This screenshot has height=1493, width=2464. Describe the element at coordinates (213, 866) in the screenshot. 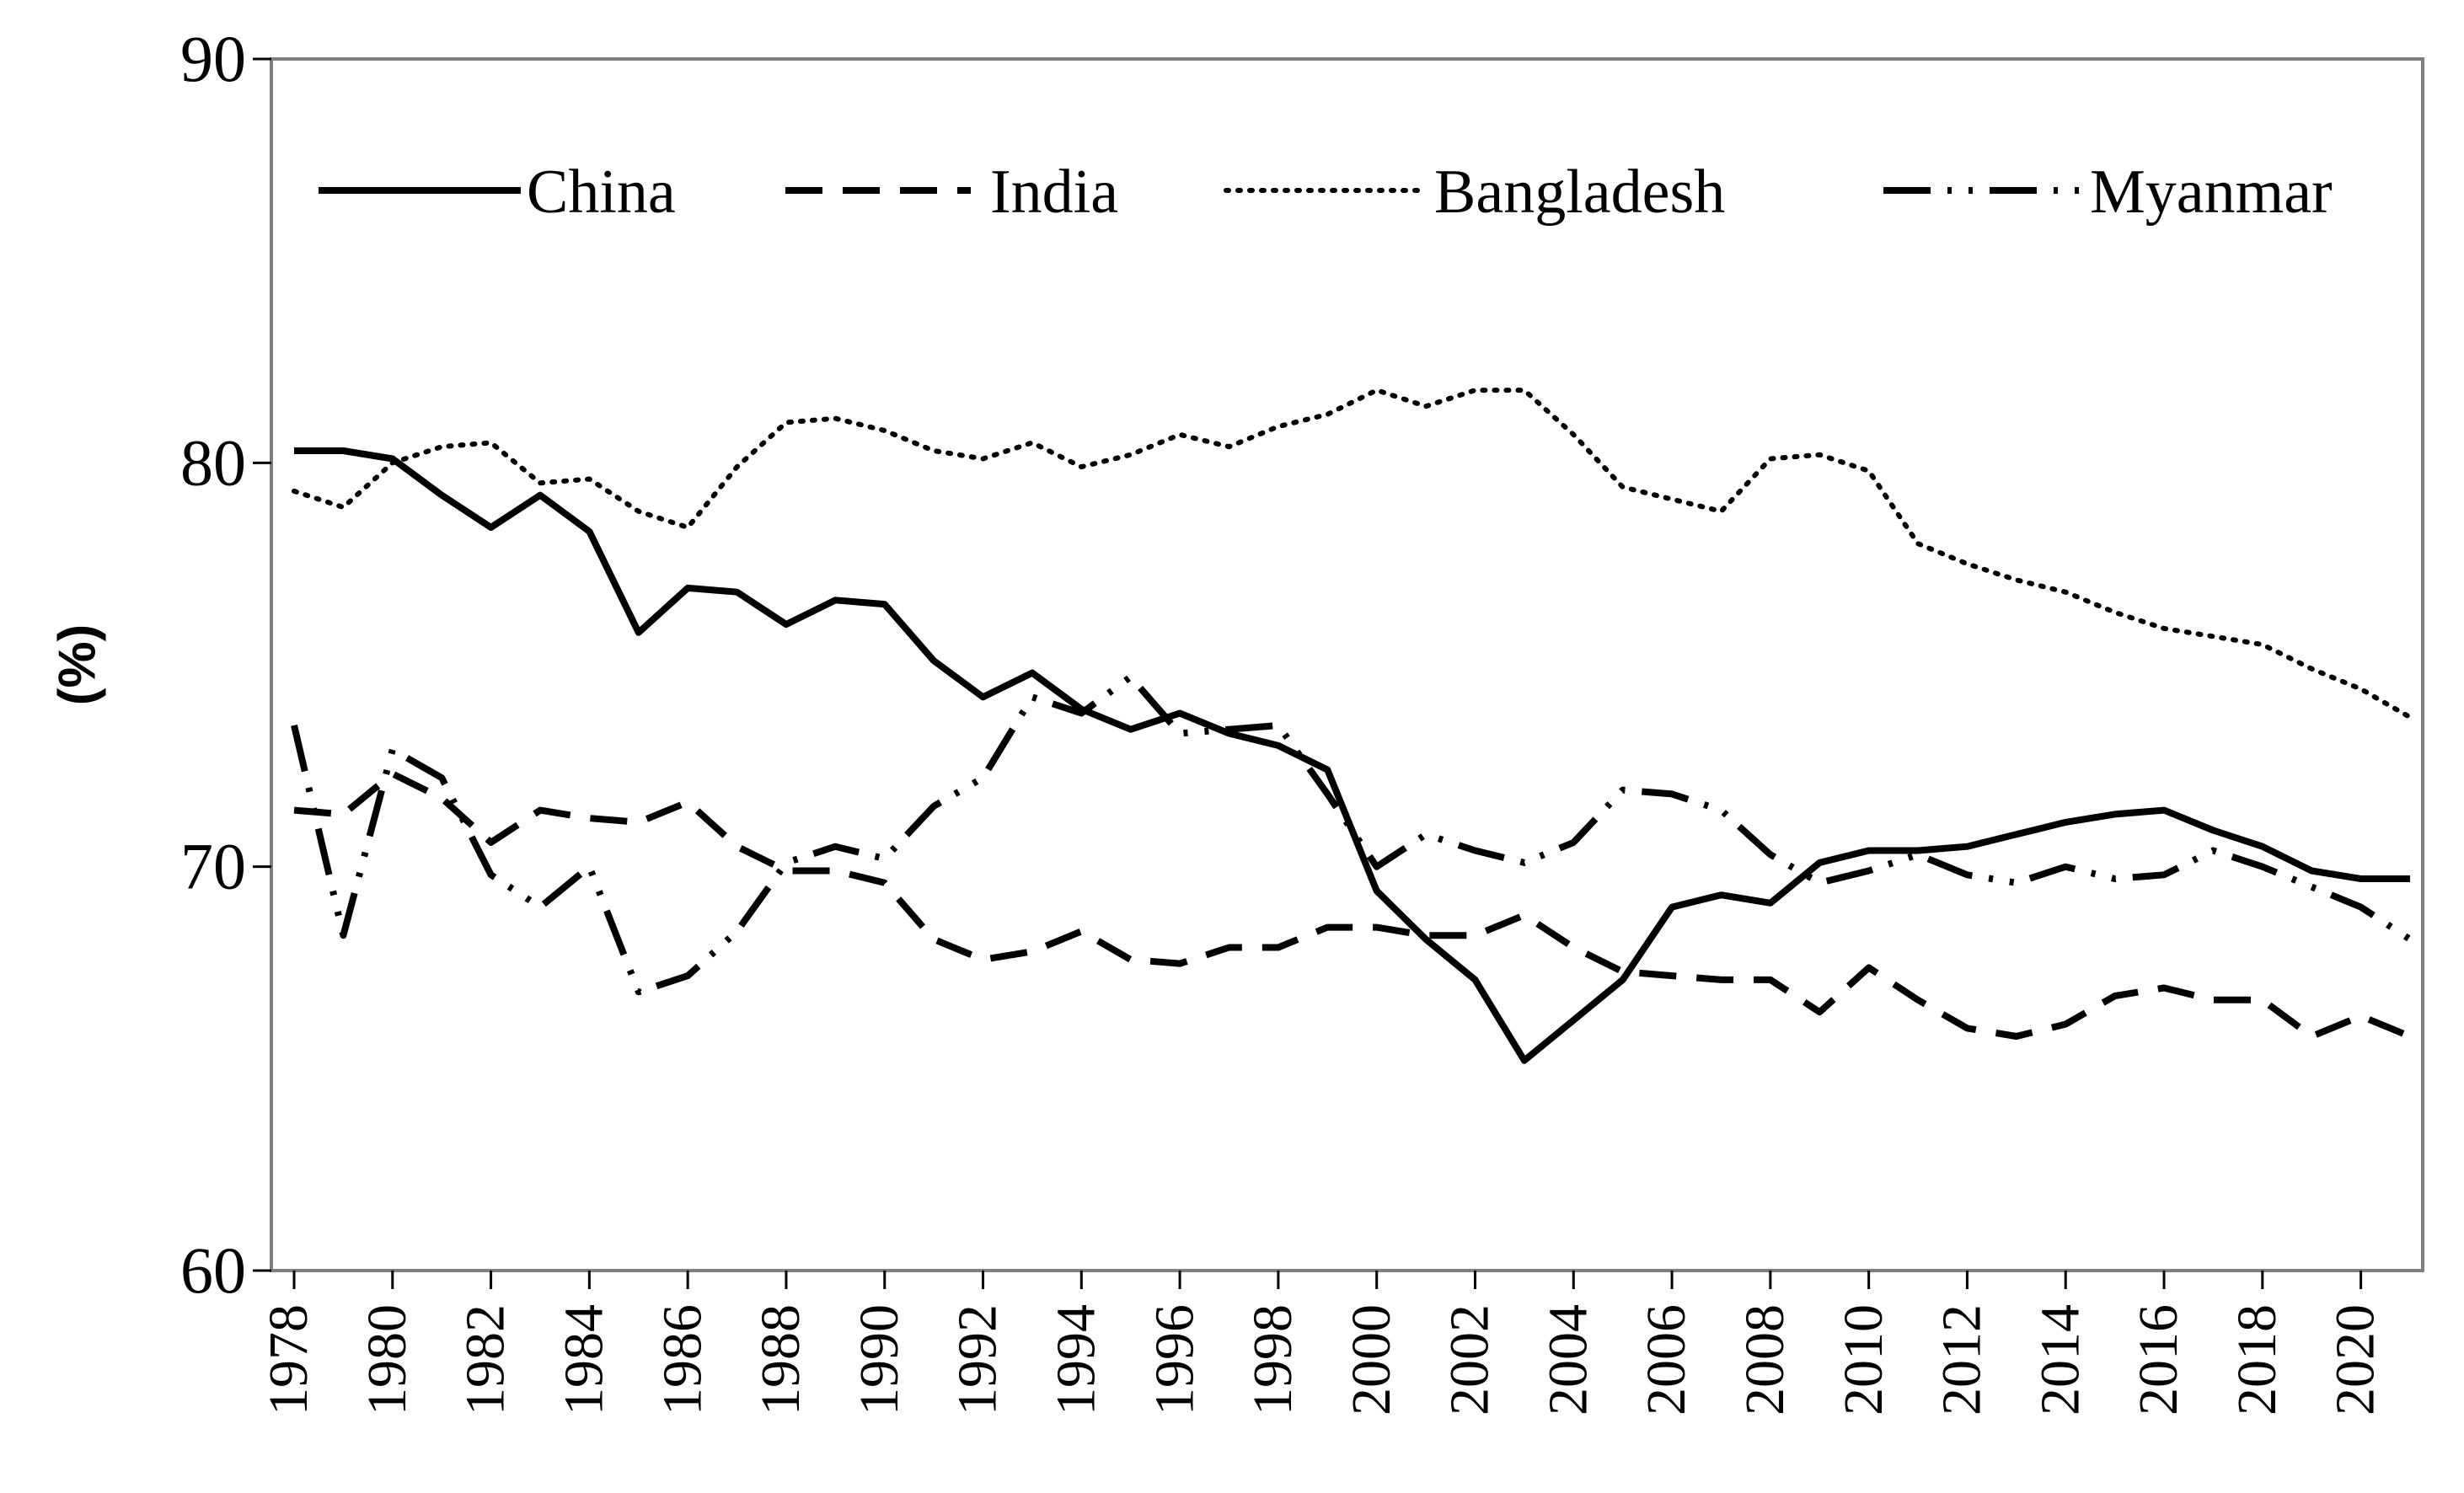

I see `y-tick-label: 70` at that location.